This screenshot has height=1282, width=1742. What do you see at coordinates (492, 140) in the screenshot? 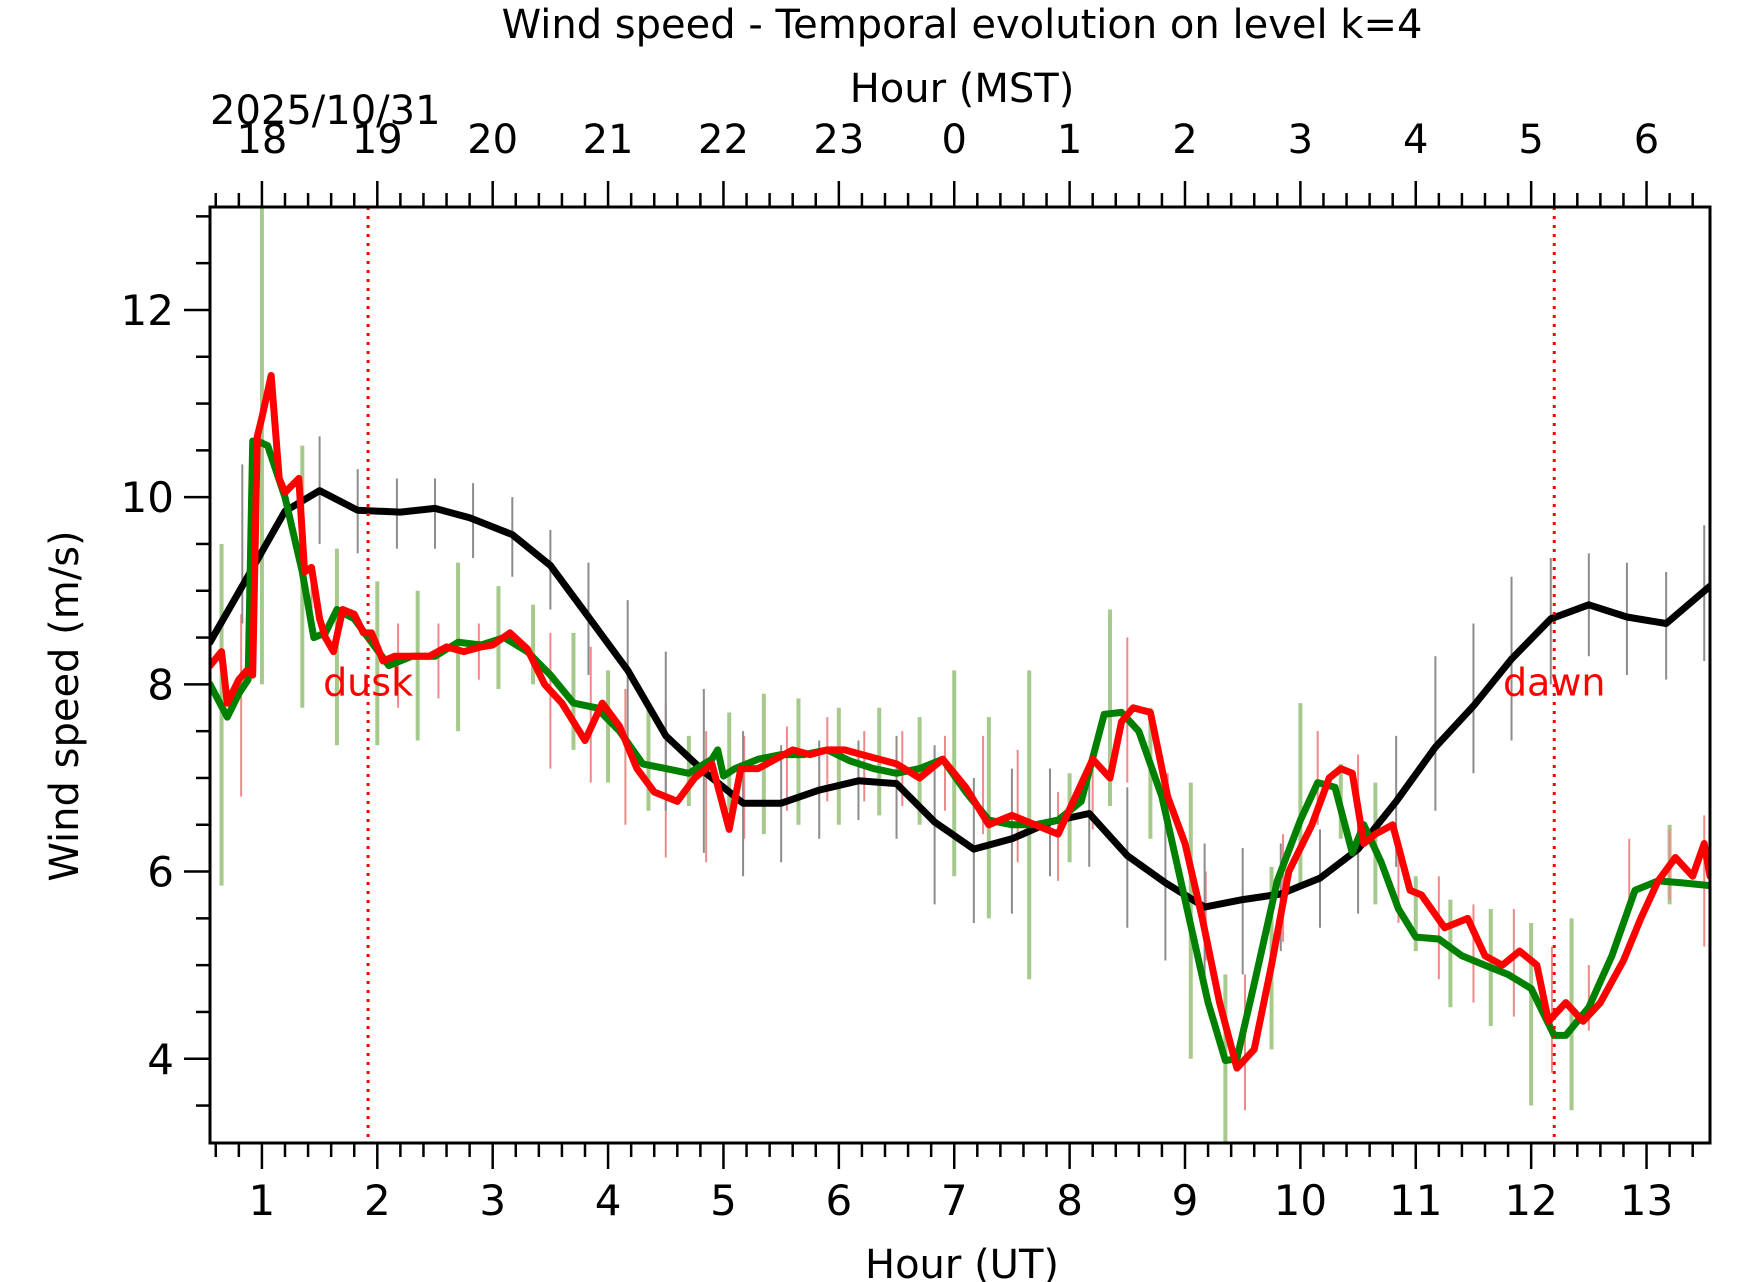
I see `top-tick-label: 20` at bounding box center [492, 140].